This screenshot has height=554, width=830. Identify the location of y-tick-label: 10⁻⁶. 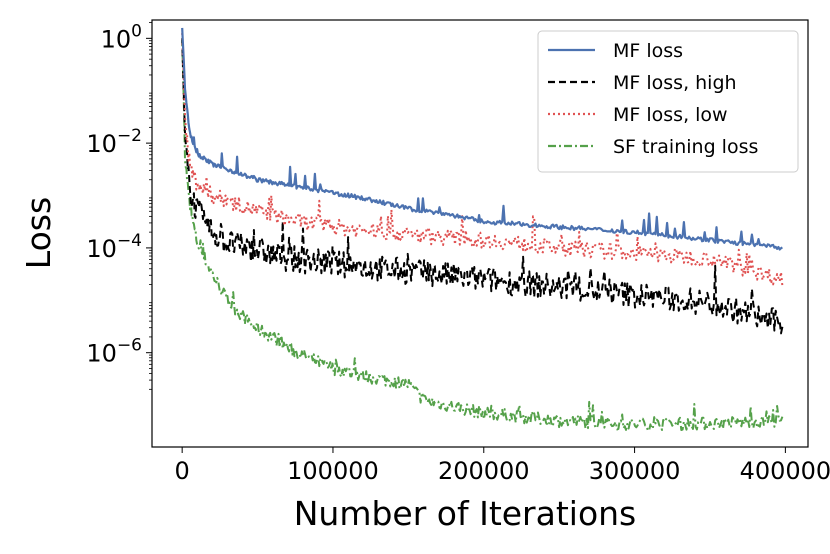
(114, 352).